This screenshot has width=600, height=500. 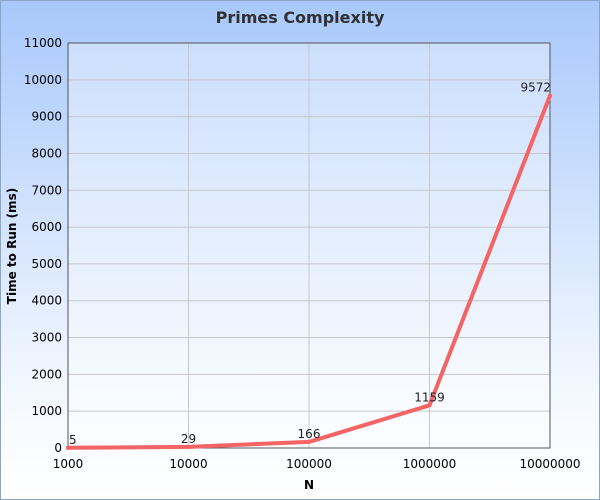 I want to click on y-axis-label: Time to Run (ms), so click(x=12, y=246).